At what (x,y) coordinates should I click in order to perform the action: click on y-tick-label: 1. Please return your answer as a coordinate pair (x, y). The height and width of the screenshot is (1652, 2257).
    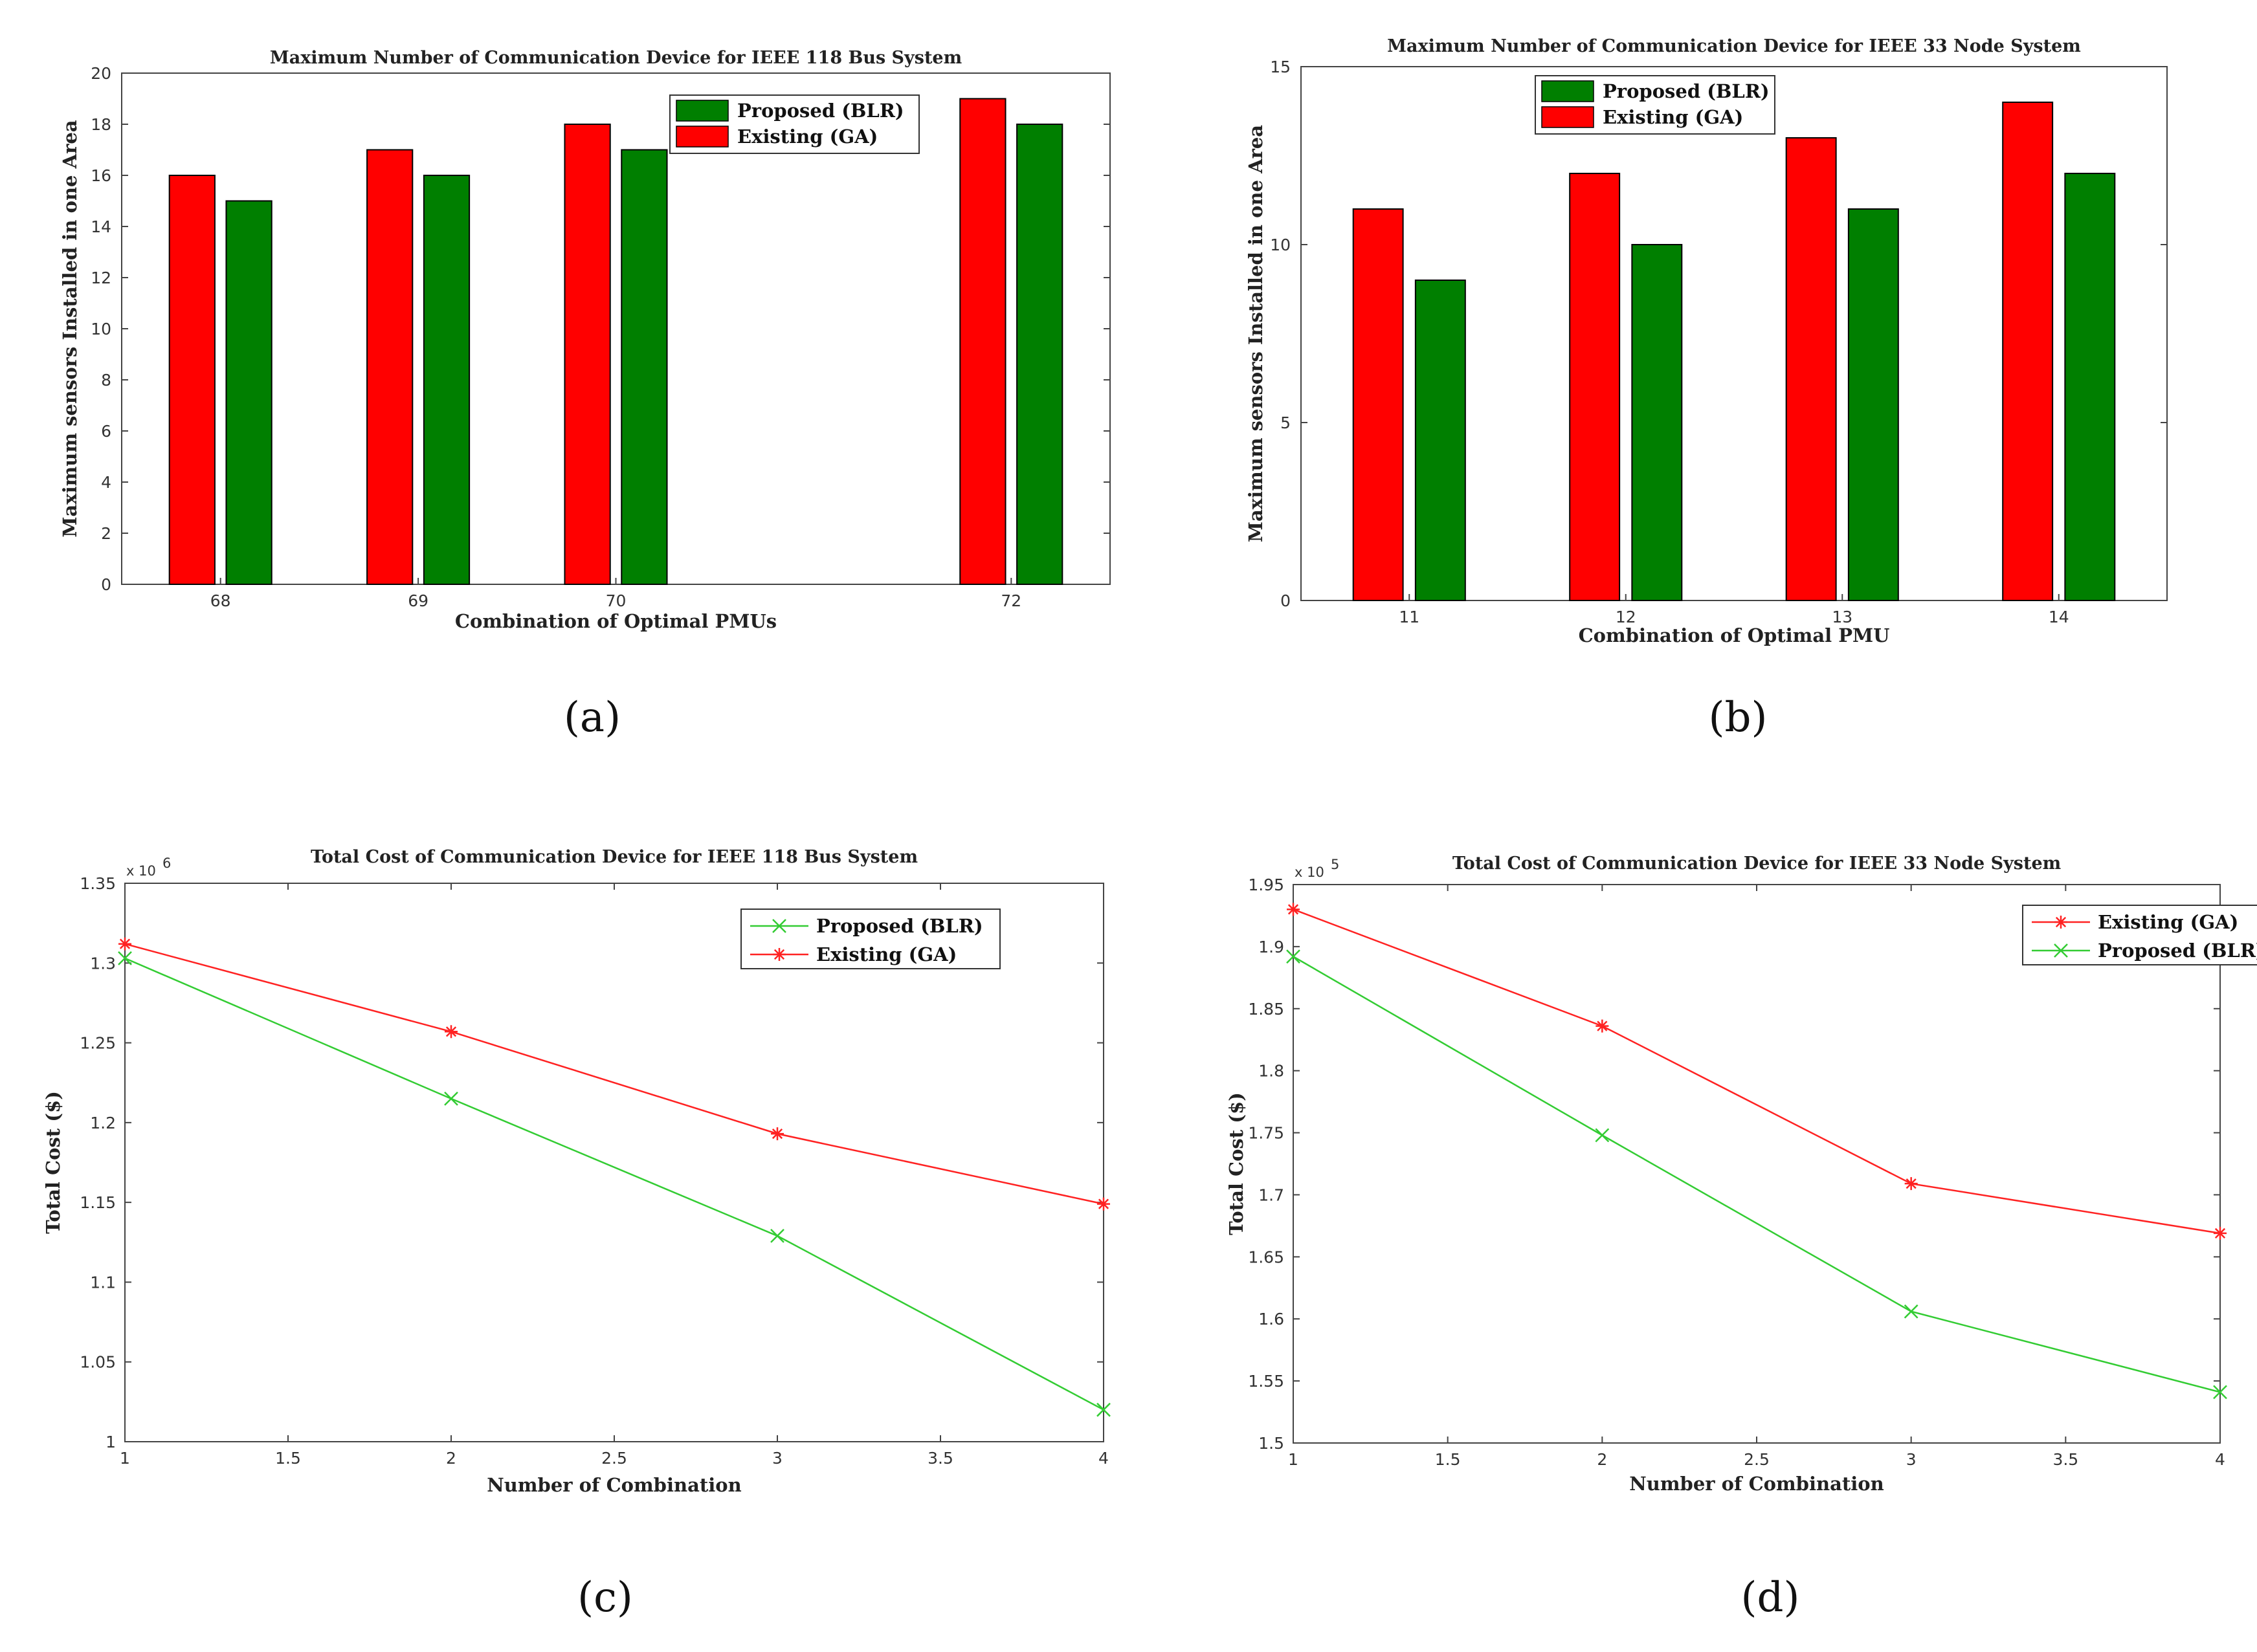
    Looking at the image, I should click on (111, 1442).